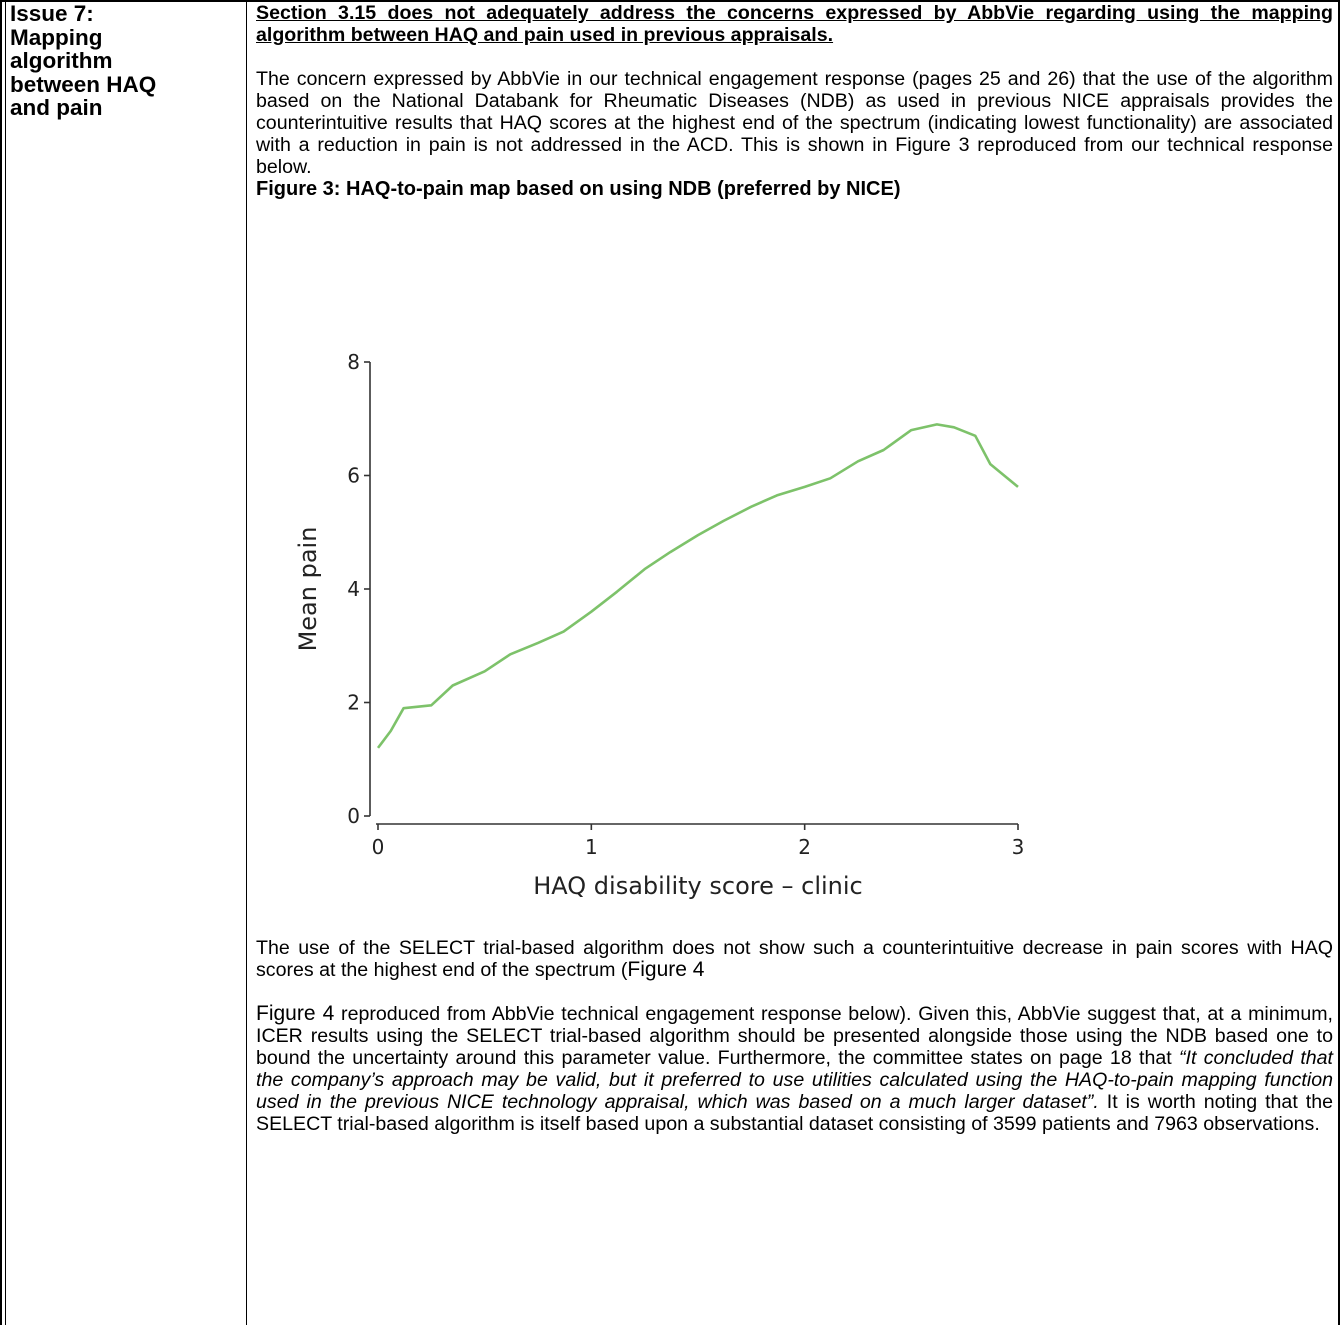 This screenshot has height=1325, width=1340. Describe the element at coordinates (353, 362) in the screenshot. I see `y-tick-label: 8` at that location.